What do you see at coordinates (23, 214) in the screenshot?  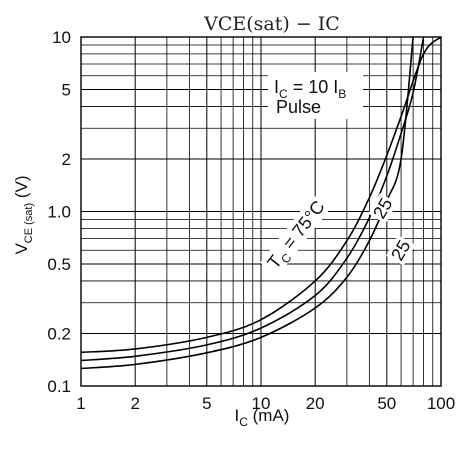 I see `y-axis-label: VCE (sat) (V)` at bounding box center [23, 214].